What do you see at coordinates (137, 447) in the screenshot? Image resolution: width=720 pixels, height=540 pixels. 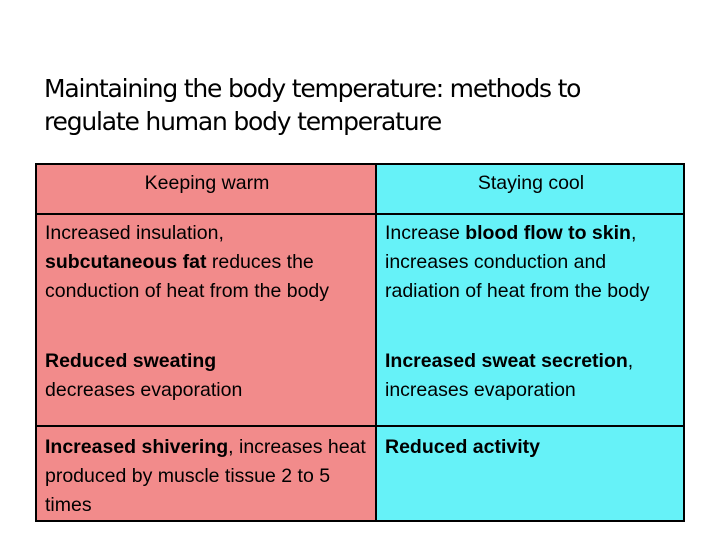 I see `warm-shivering-bold: Increased shivering` at bounding box center [137, 447].